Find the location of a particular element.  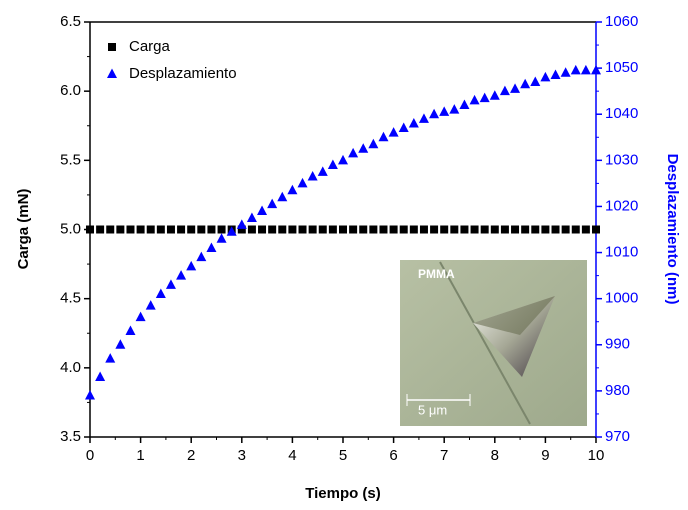

x-tick-label: 0 is located at coordinates (90, 455).